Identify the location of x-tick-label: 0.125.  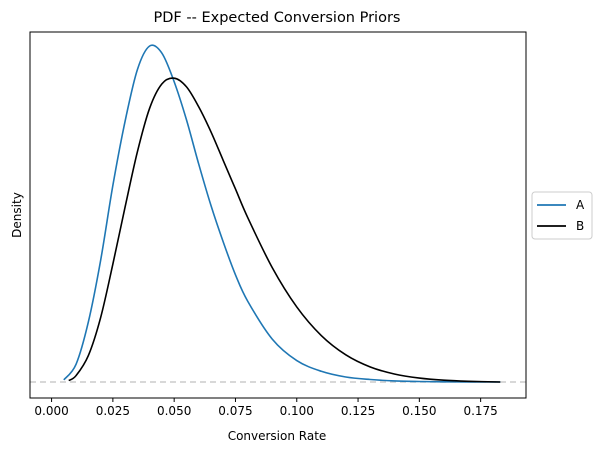
(358, 411).